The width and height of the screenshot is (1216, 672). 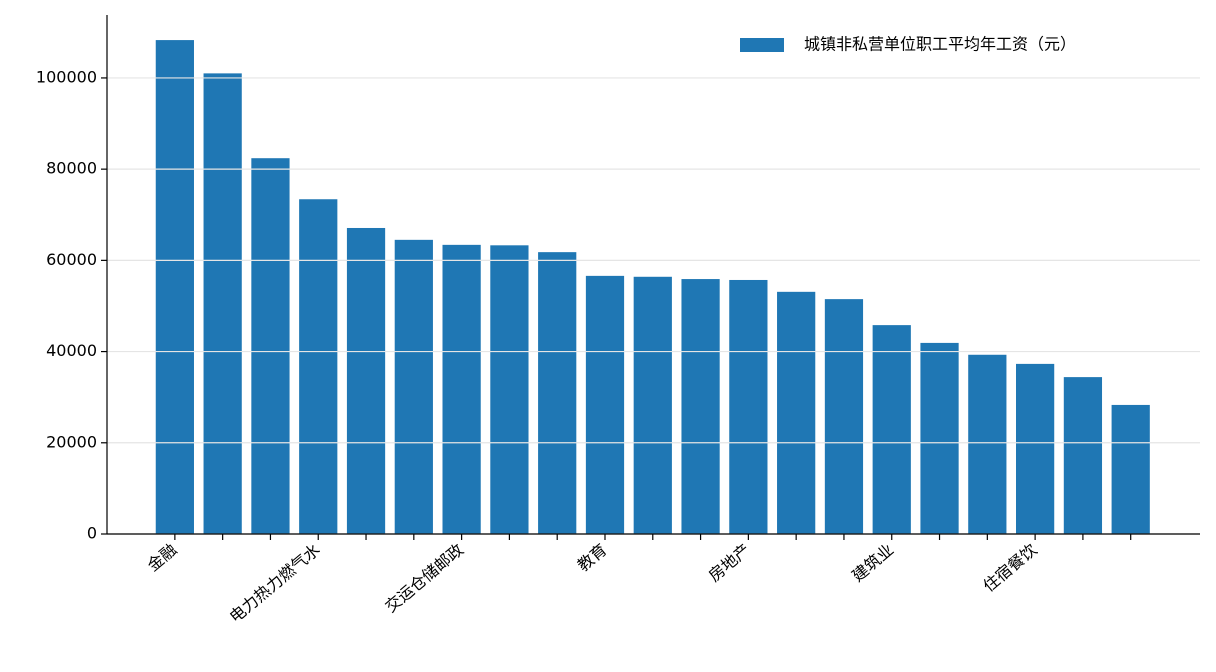 What do you see at coordinates (71, 350) in the screenshot?
I see `y-tick-label: 40000` at bounding box center [71, 350].